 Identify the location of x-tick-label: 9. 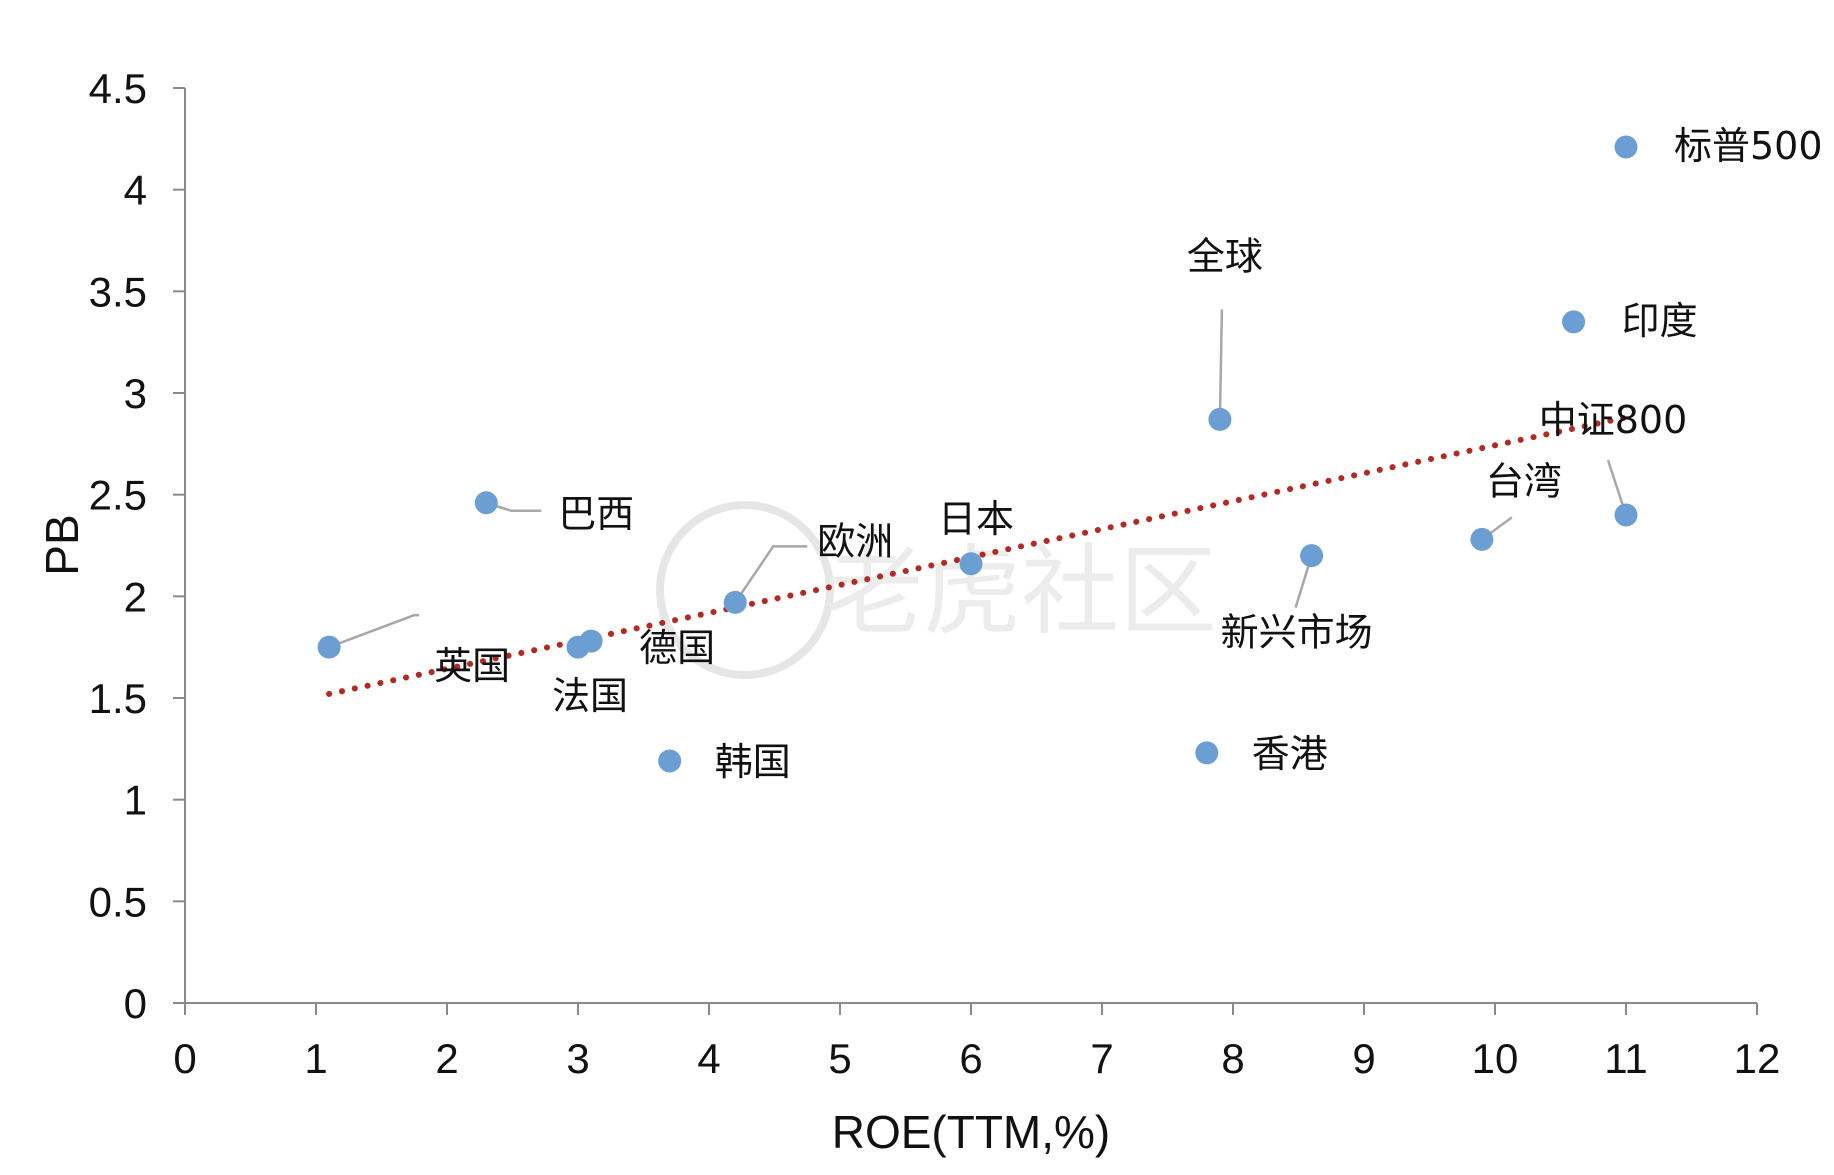
(1363, 1058).